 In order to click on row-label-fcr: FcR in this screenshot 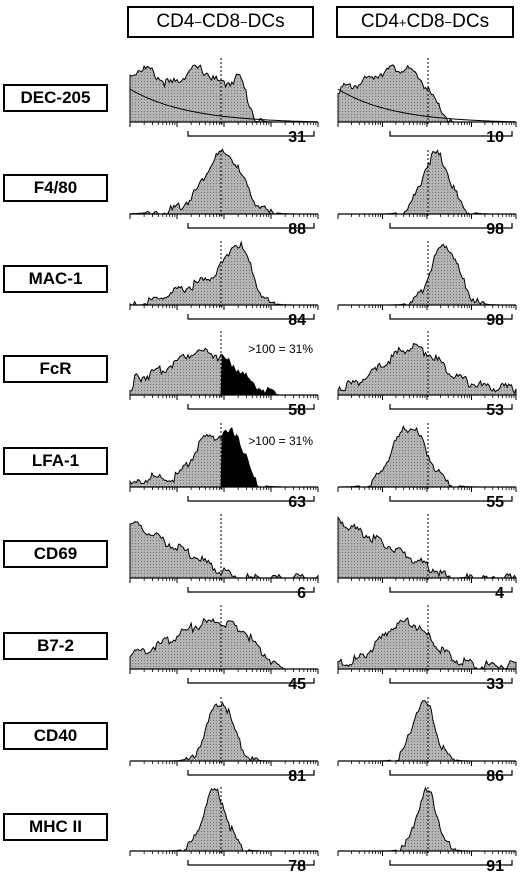, I will do `click(55, 369)`.